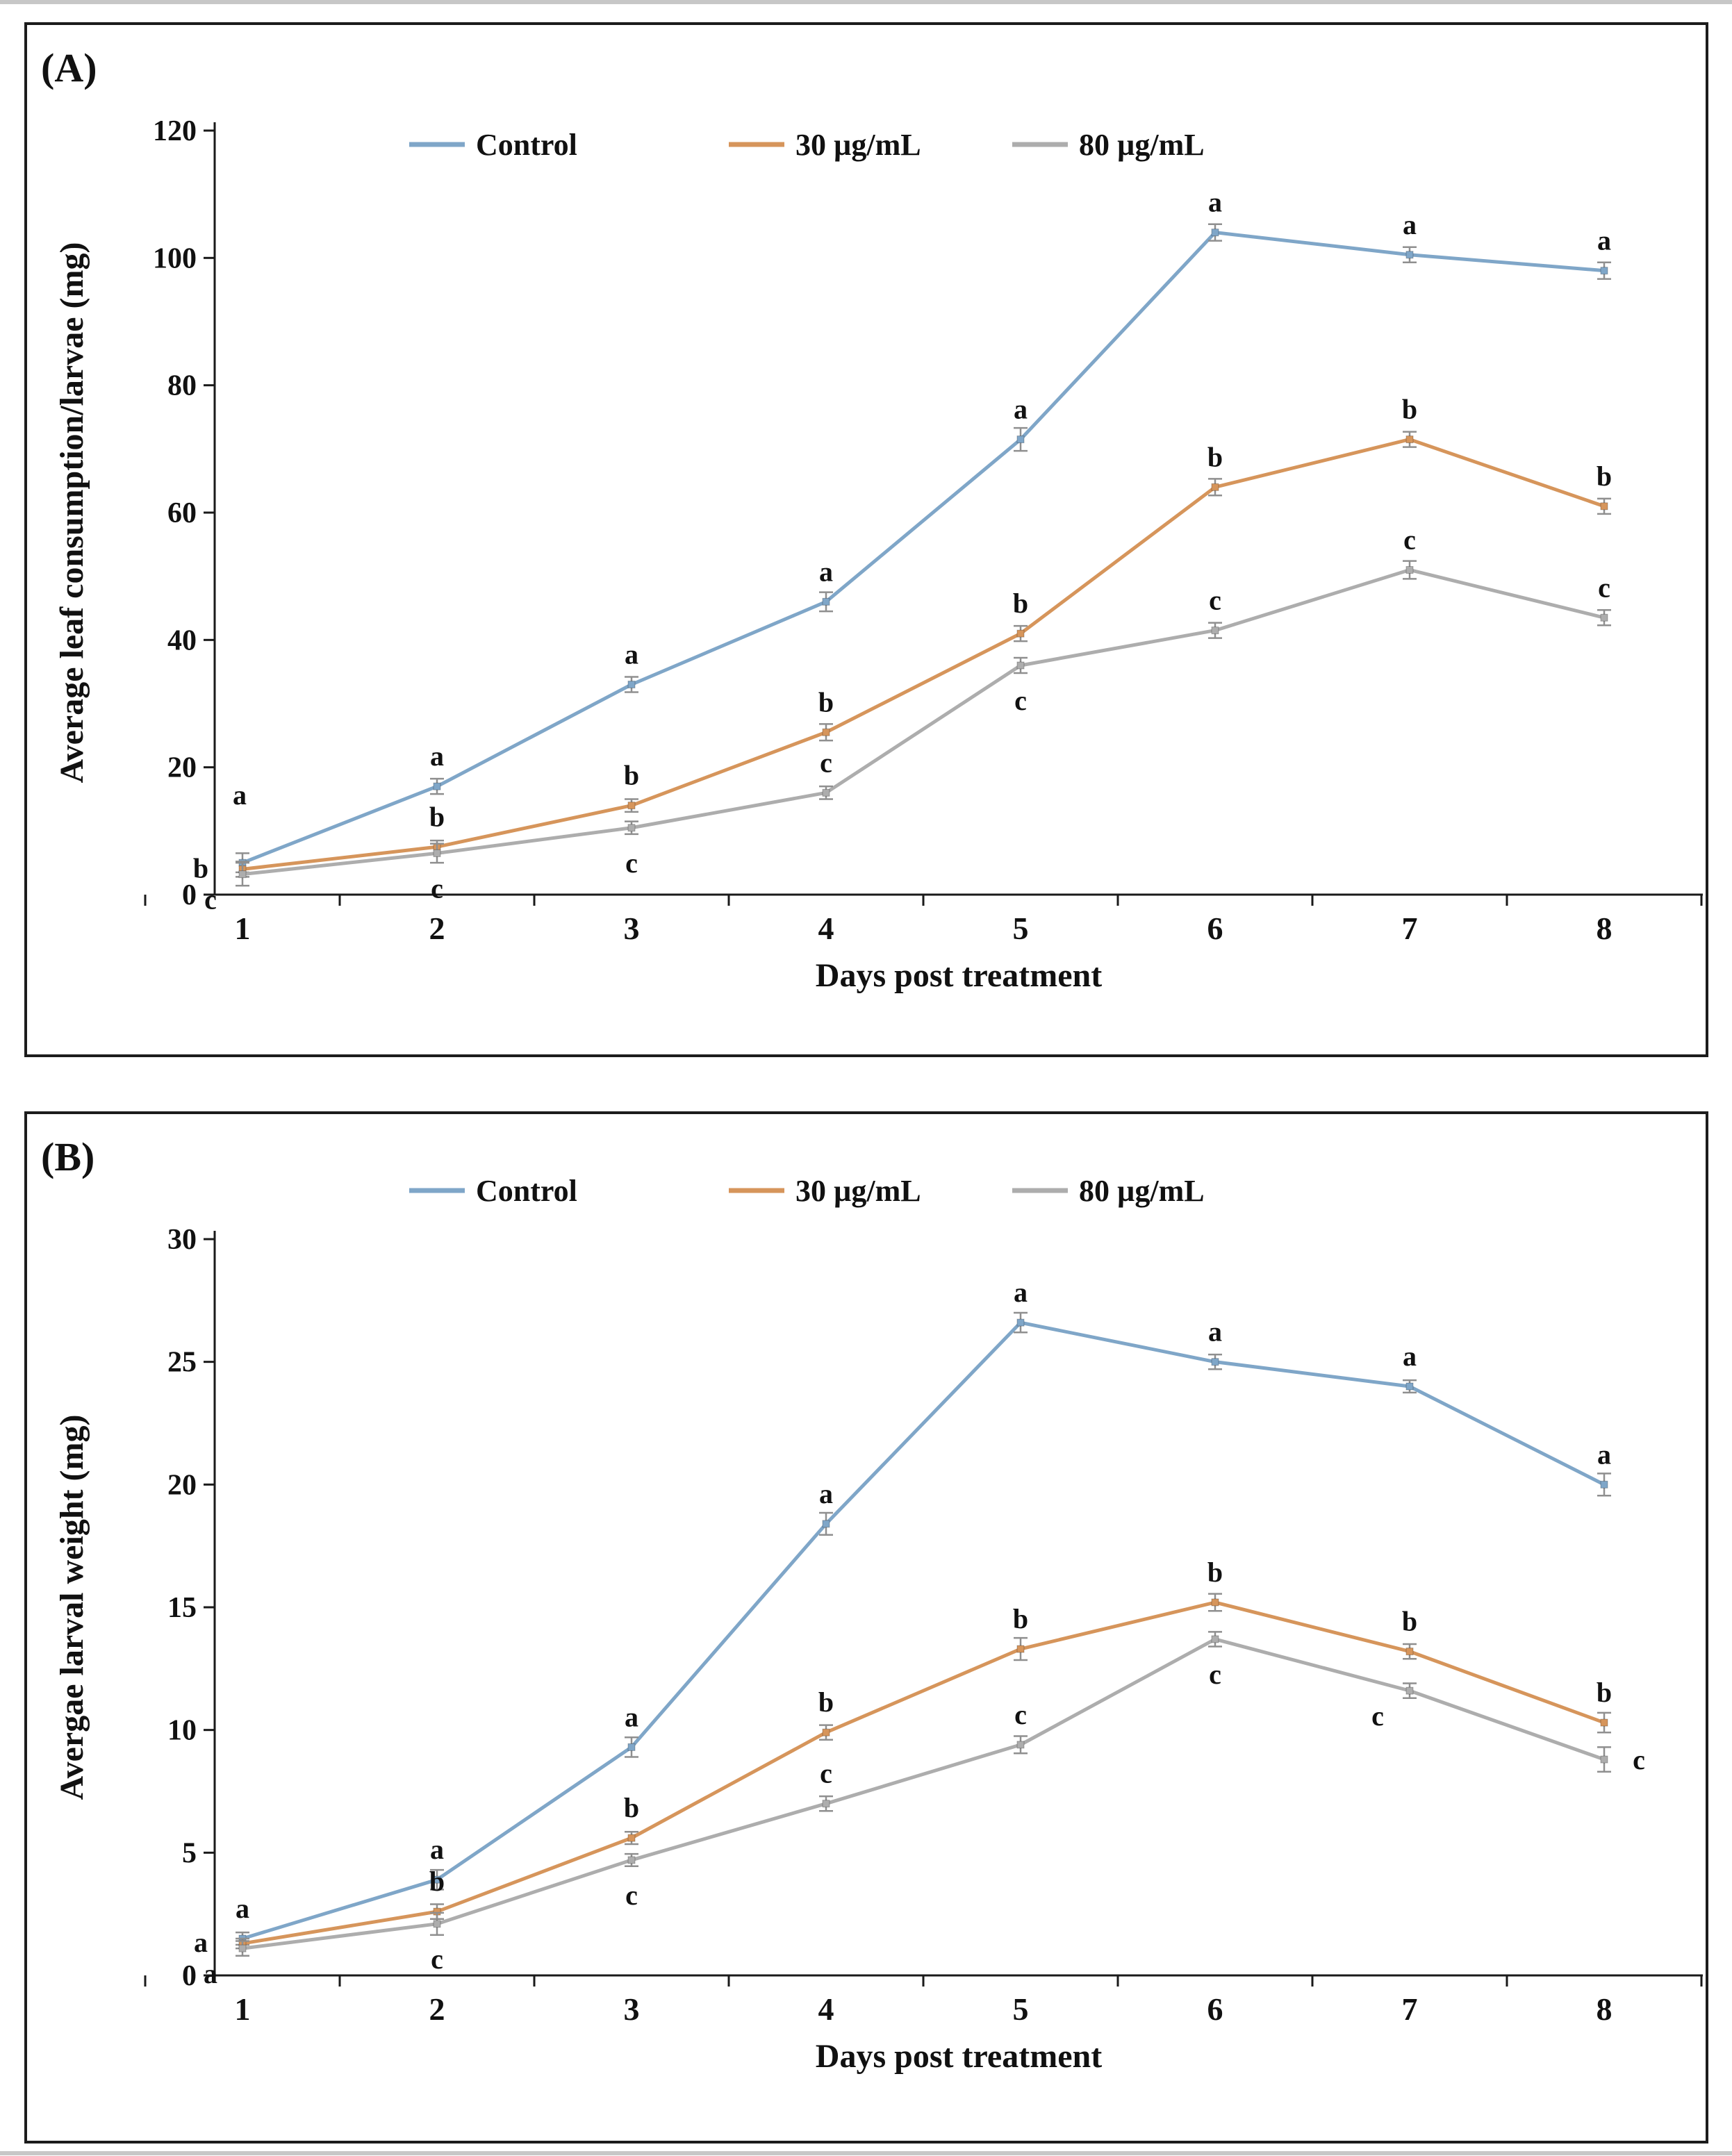  Describe the element at coordinates (866, 2153) in the screenshot. I see `page-bottom-edge` at that location.